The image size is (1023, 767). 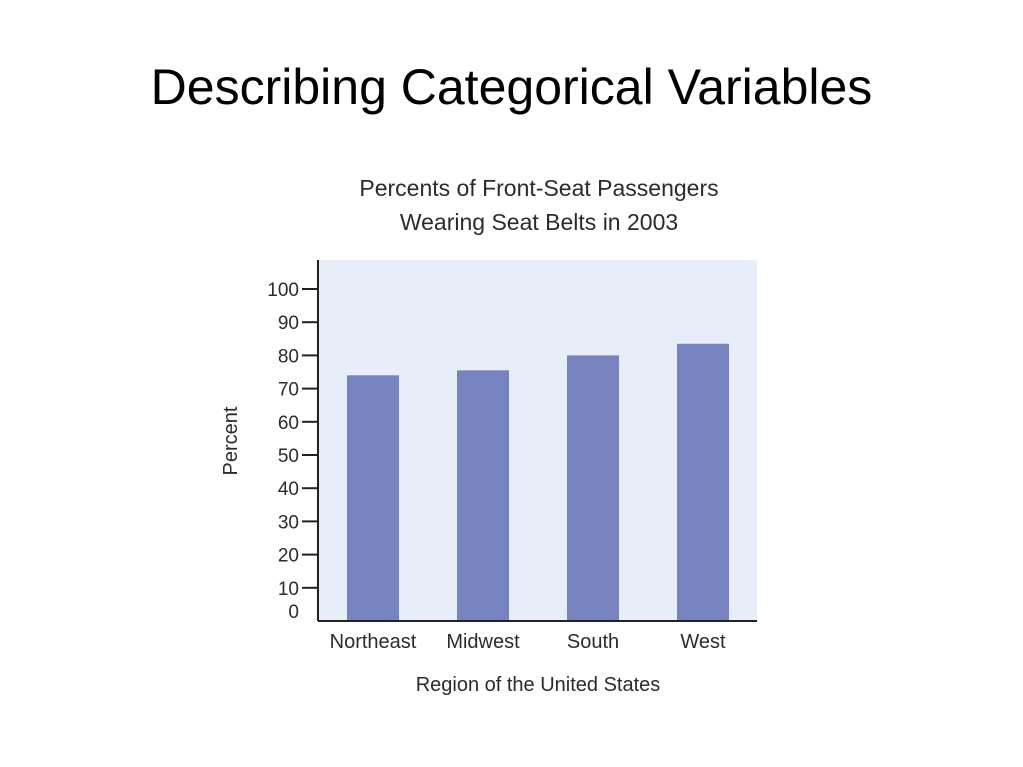 I want to click on y-tick-label: 30, so click(x=288, y=522).